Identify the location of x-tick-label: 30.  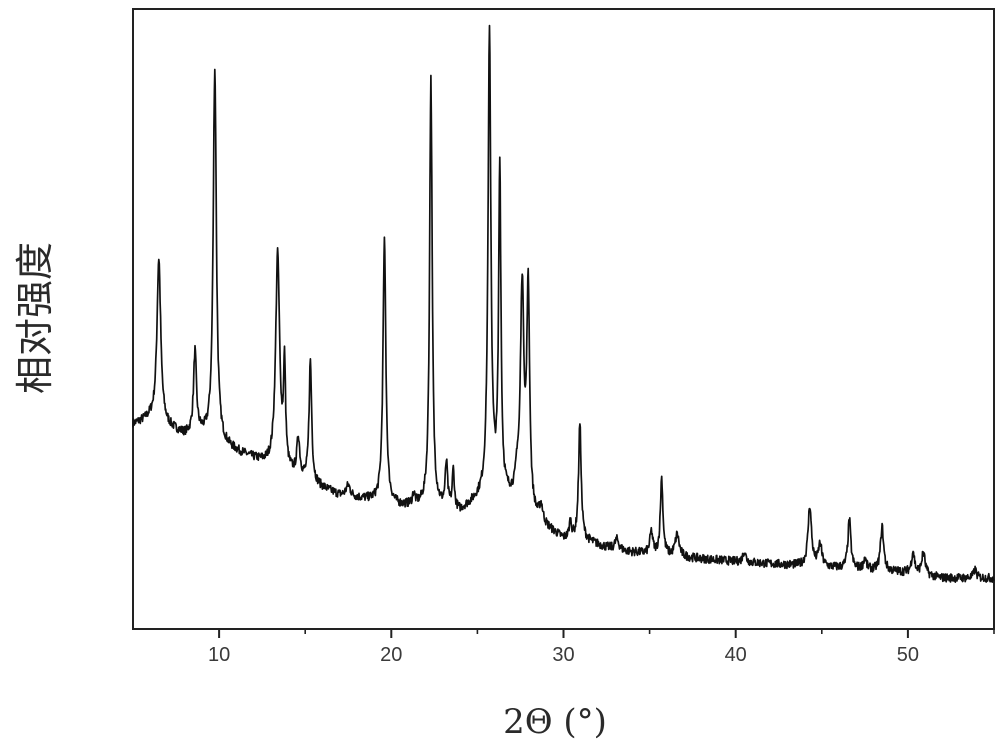
(563, 655).